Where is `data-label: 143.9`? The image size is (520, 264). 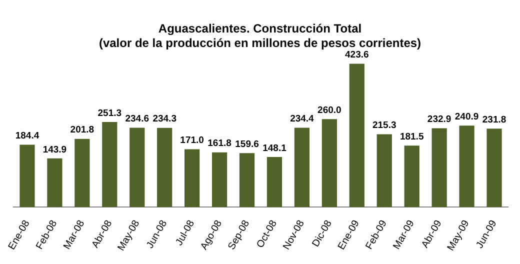 data-label: 143.9 is located at coordinates (54, 150).